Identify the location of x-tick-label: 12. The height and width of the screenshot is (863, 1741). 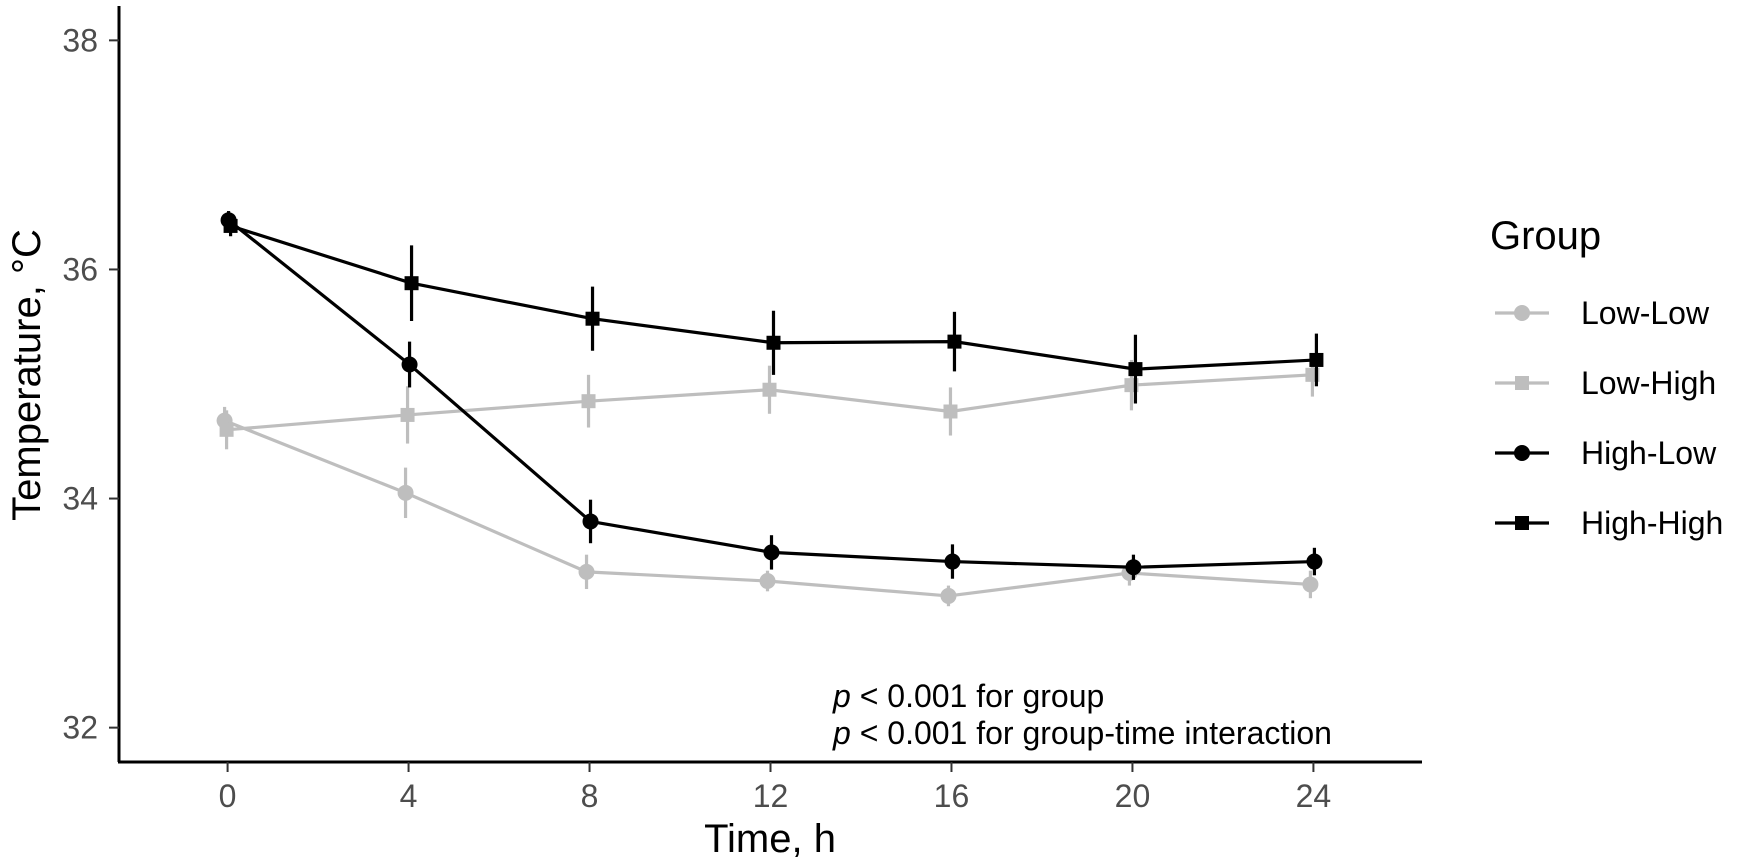
(771, 796).